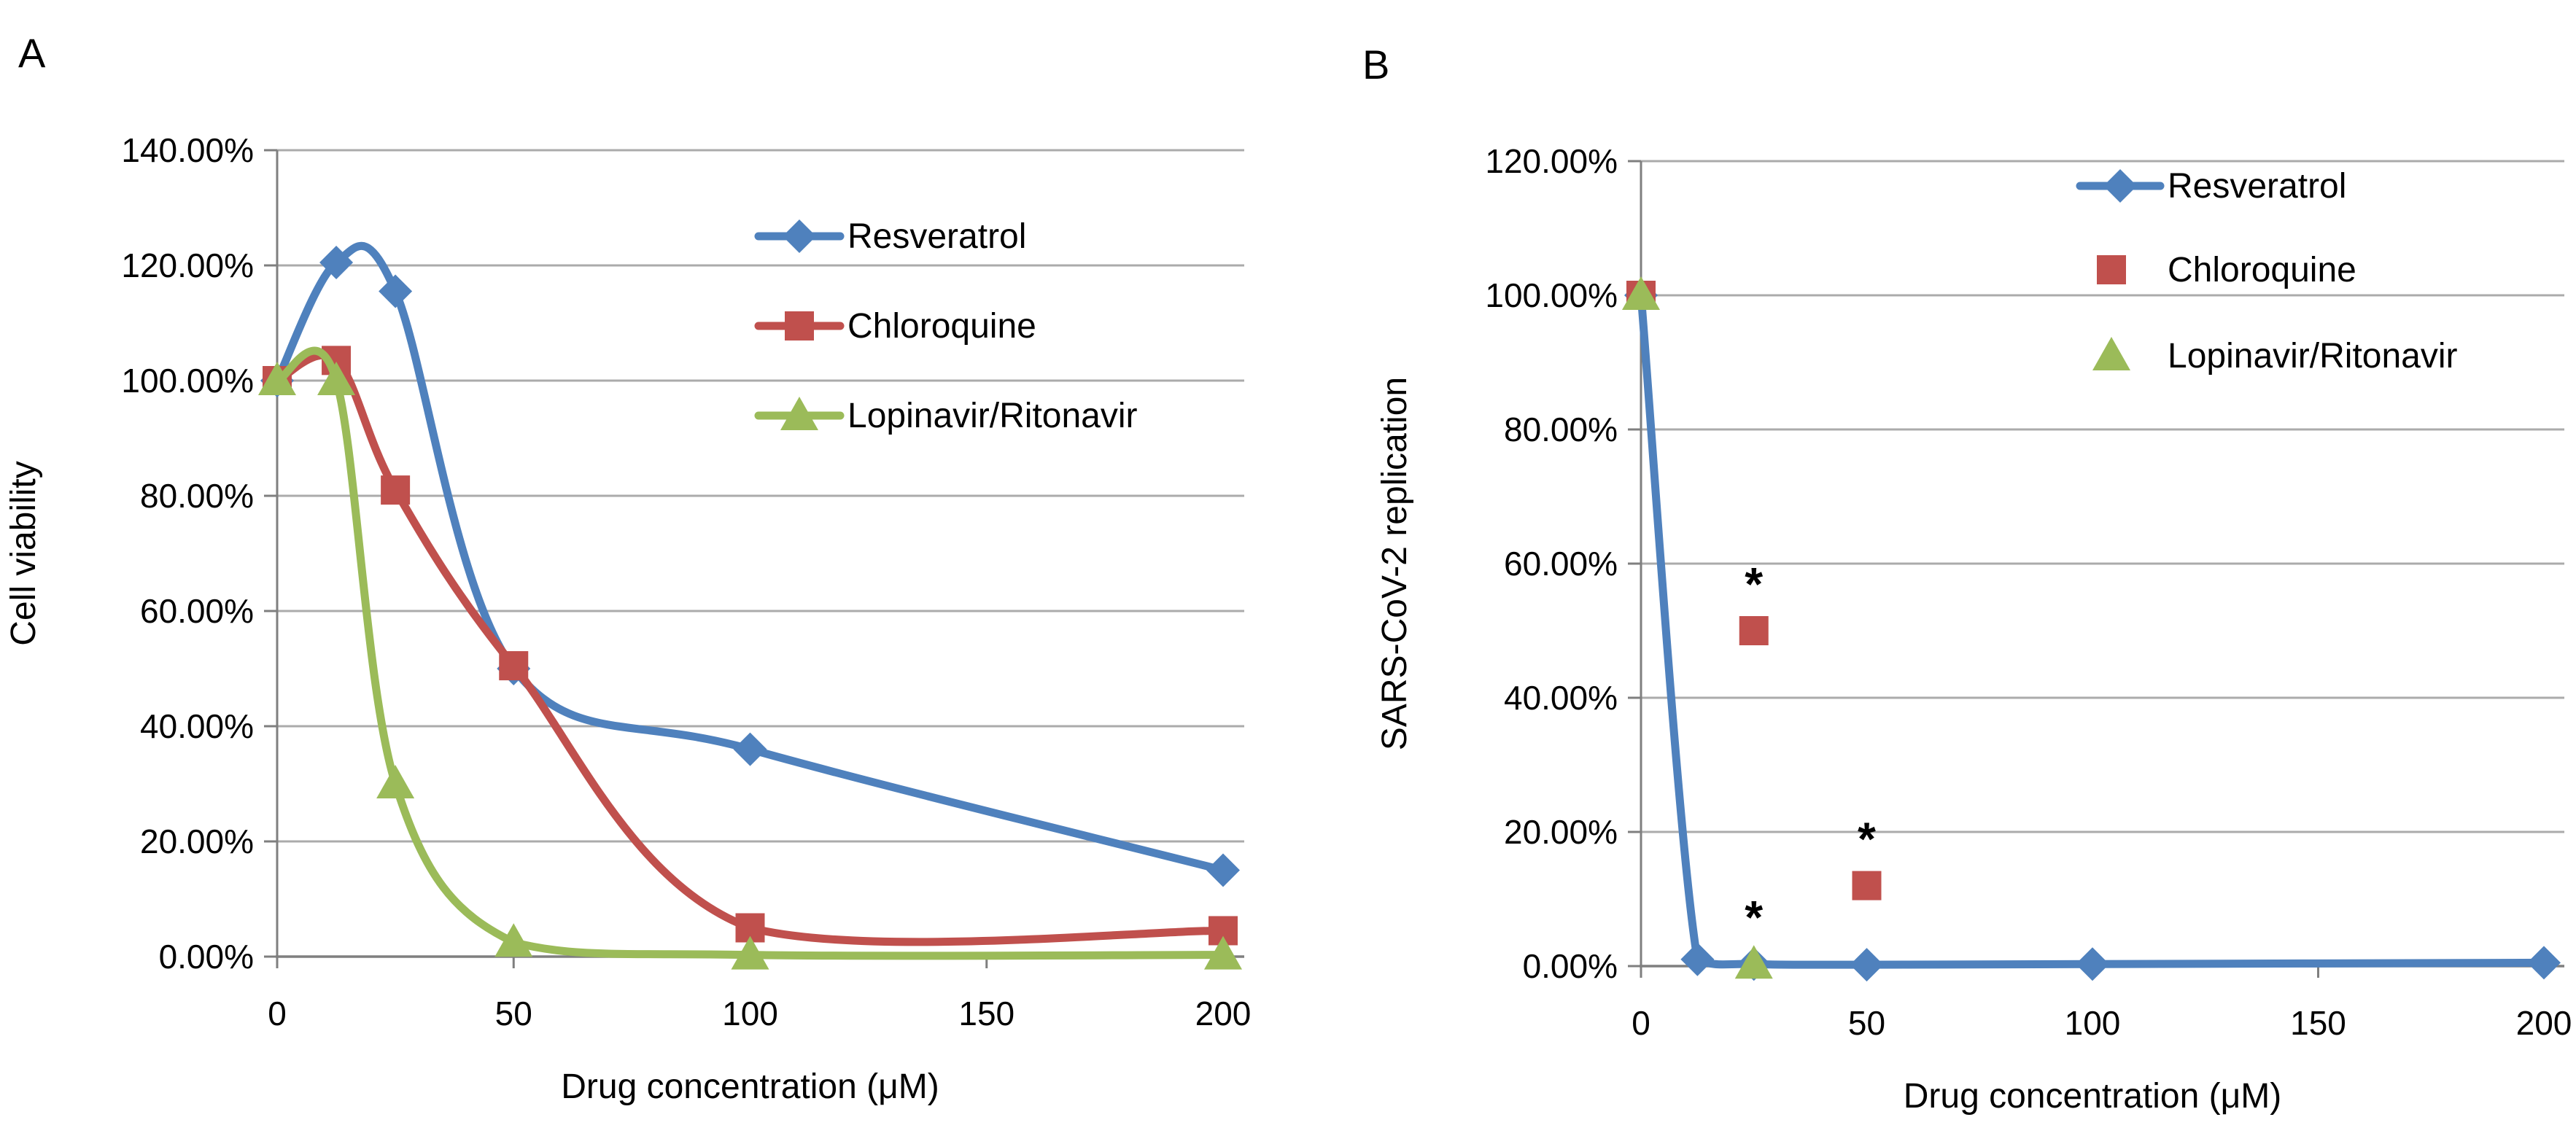  What do you see at coordinates (32, 53) in the screenshot?
I see `panel-label: A` at bounding box center [32, 53].